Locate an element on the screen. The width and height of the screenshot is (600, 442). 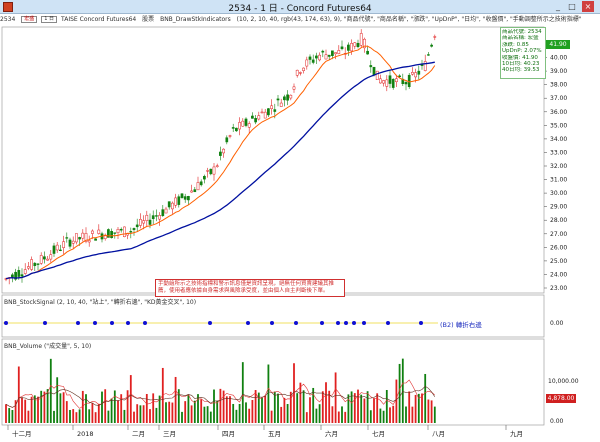
quote-close: 收盤價: 41.90 is located at coordinates (520, 57).